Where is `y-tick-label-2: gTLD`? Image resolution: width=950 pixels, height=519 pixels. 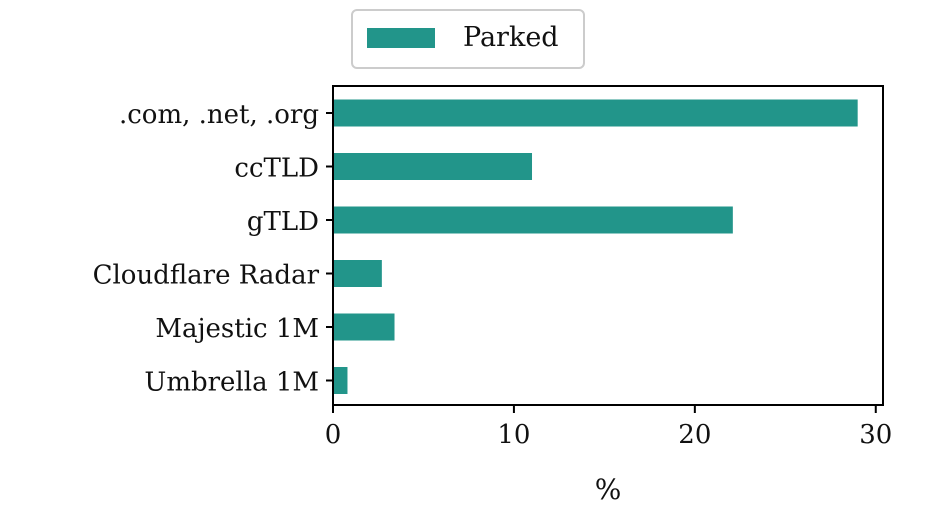 y-tick-label-2: gTLD is located at coordinates (283, 222).